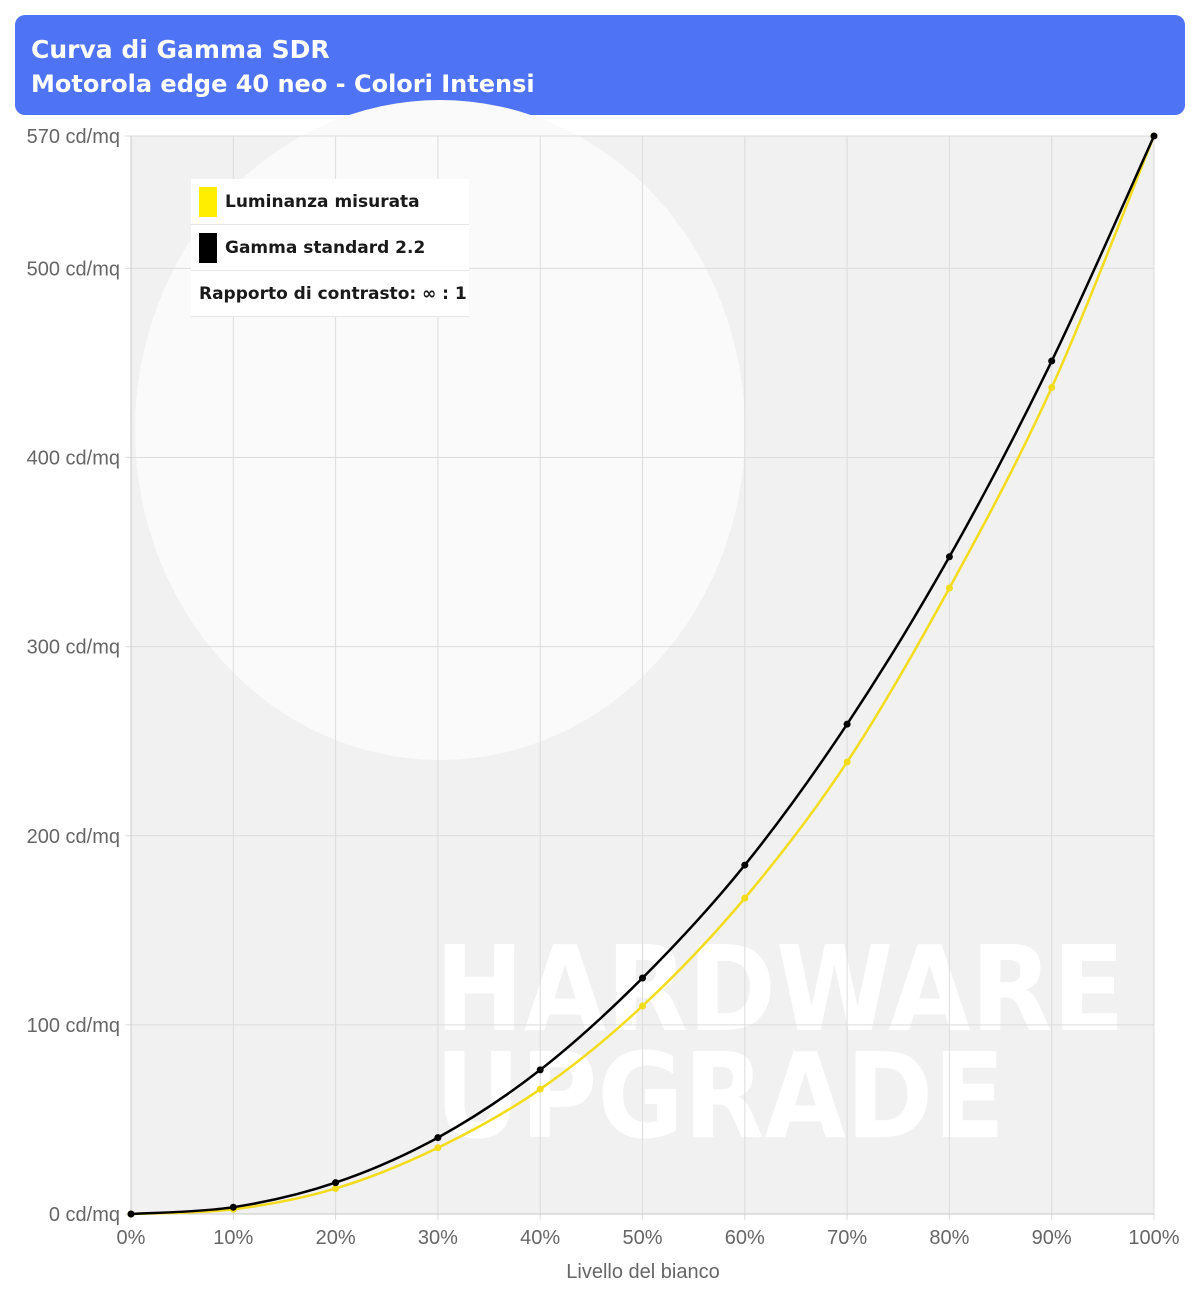 This screenshot has width=1200, height=1303. What do you see at coordinates (208, 247) in the screenshot?
I see `legend-swatch-standard` at bounding box center [208, 247].